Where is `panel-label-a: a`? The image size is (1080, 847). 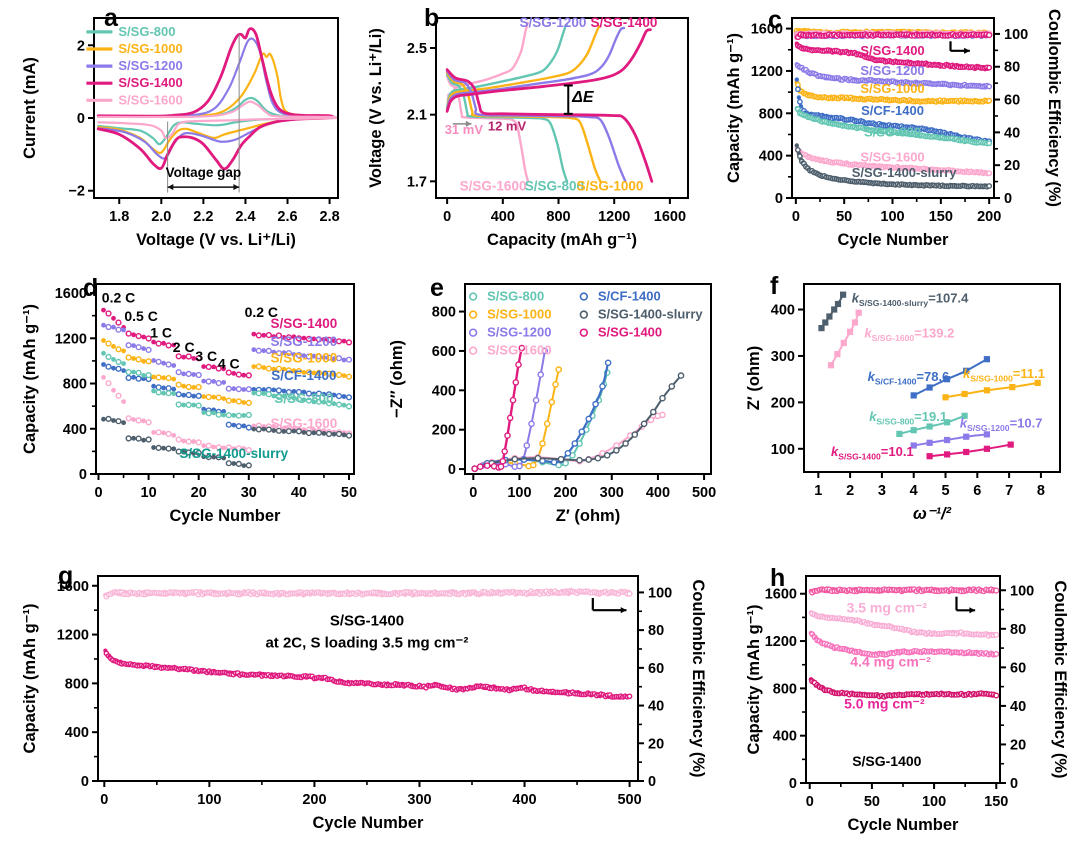
panel-label-a: a is located at coordinates (111, 18).